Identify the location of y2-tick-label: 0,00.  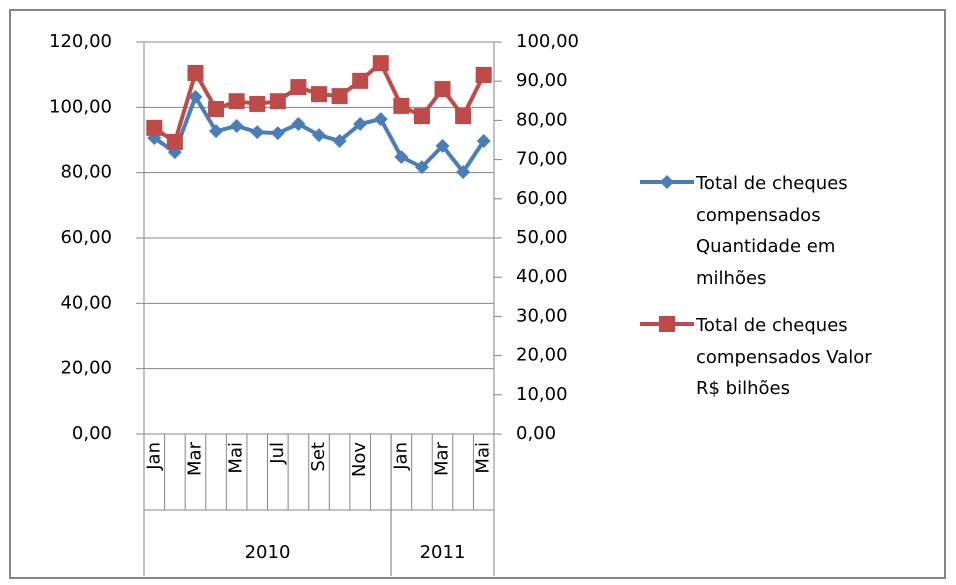
(536, 433).